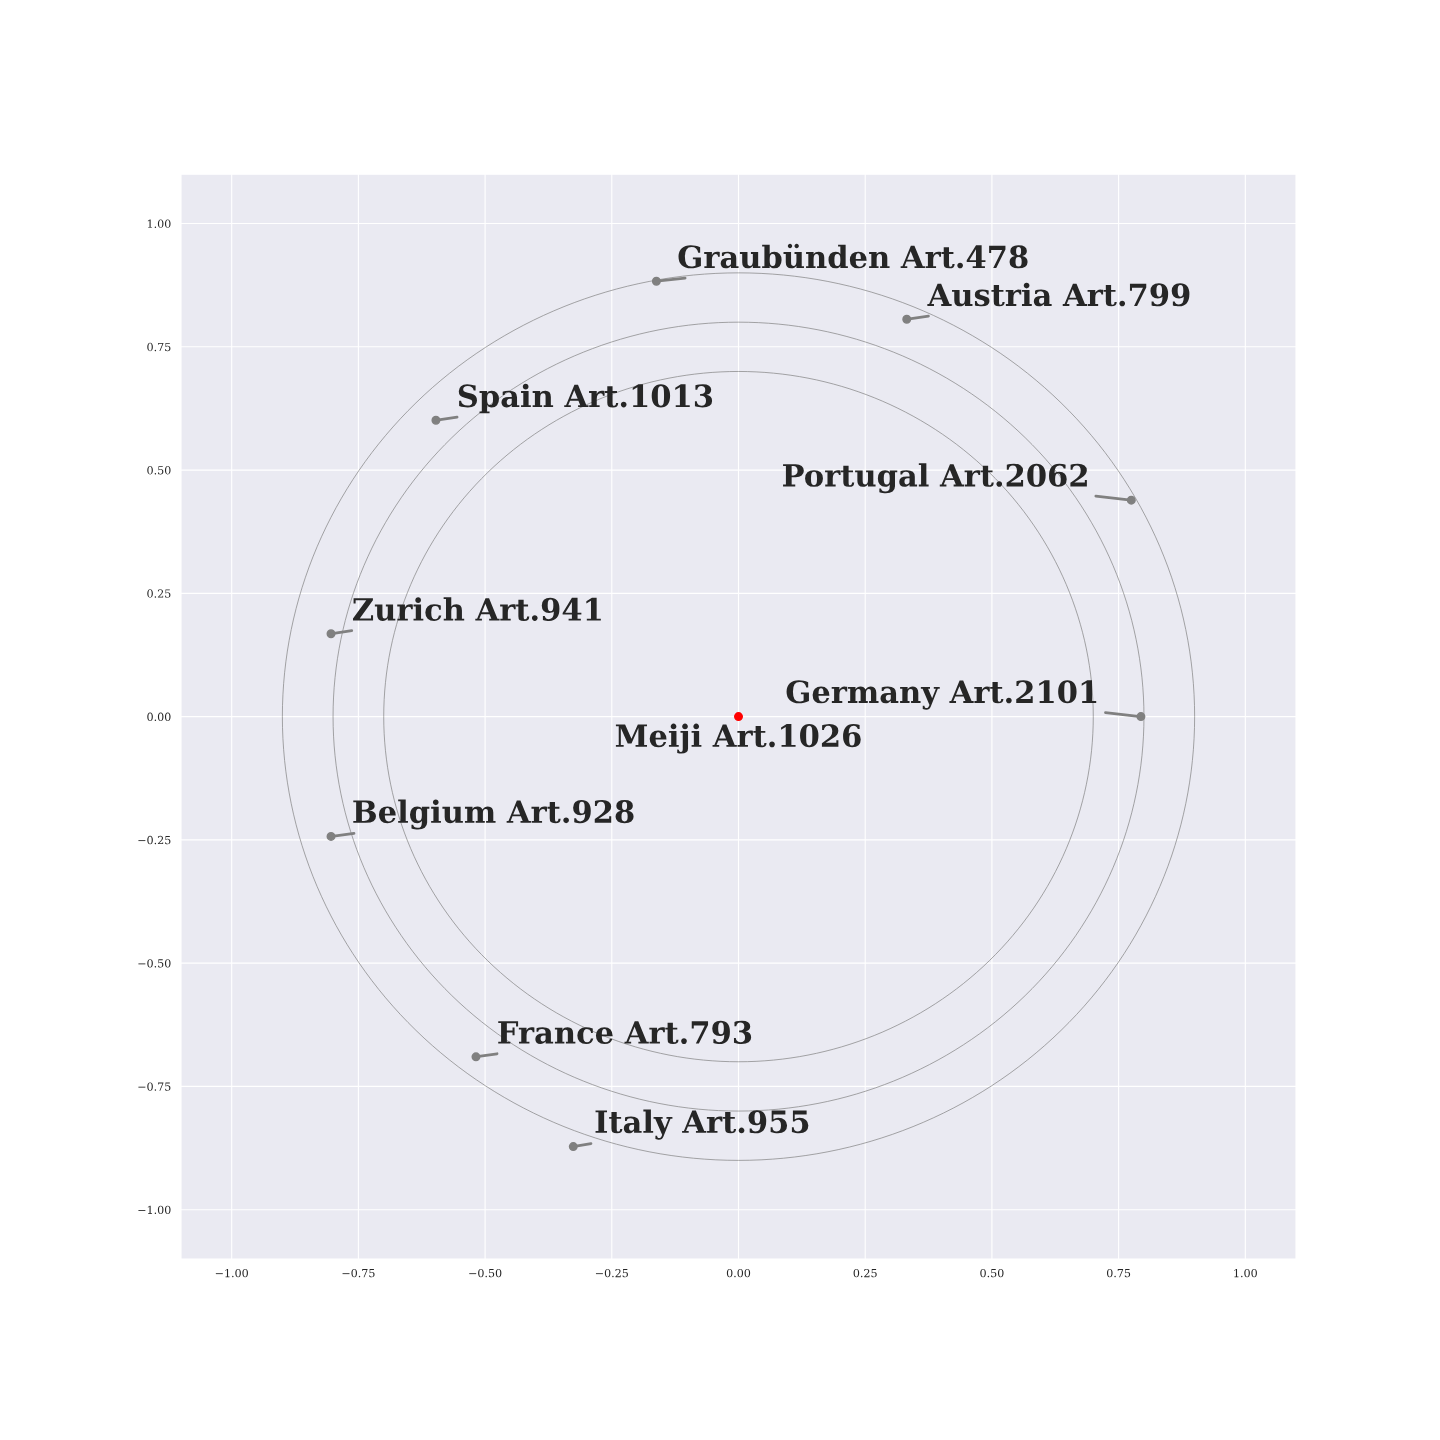  What do you see at coordinates (159, 593) in the screenshot?
I see `y-tick-label: 0.25` at bounding box center [159, 593].